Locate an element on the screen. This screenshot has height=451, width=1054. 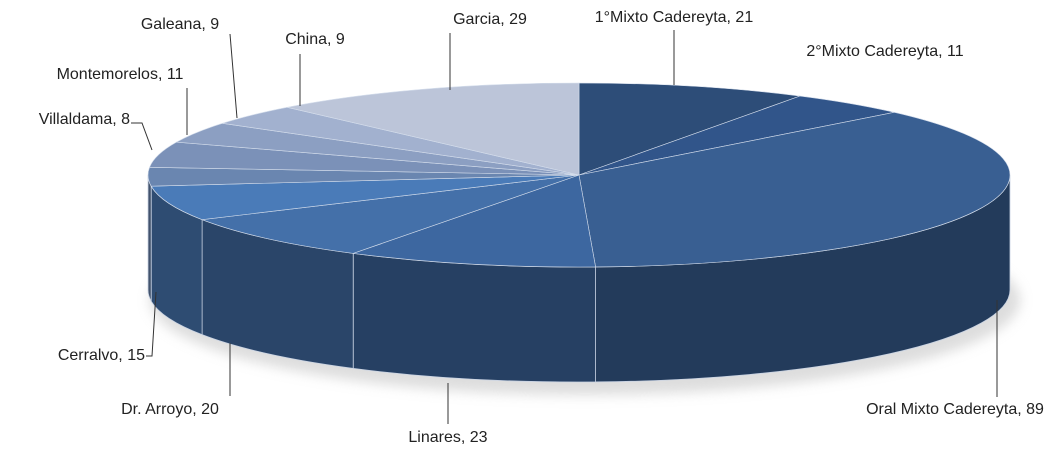
data-label: 2°Mixto Cadereyta, 11 is located at coordinates (884, 51).